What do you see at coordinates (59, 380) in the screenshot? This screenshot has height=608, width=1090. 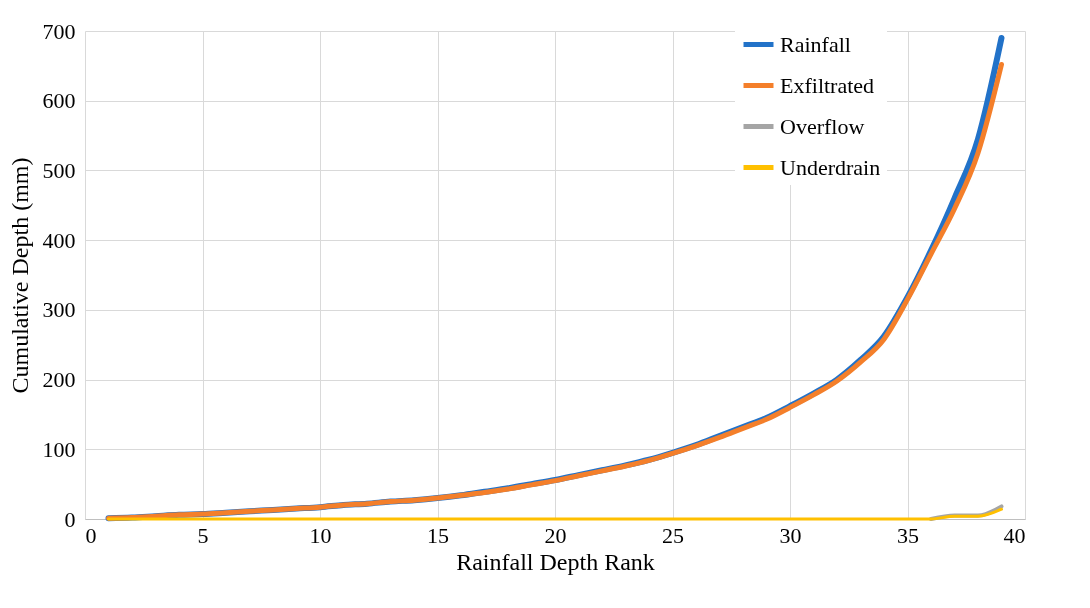 I see `y-tick-label: 200` at bounding box center [59, 380].